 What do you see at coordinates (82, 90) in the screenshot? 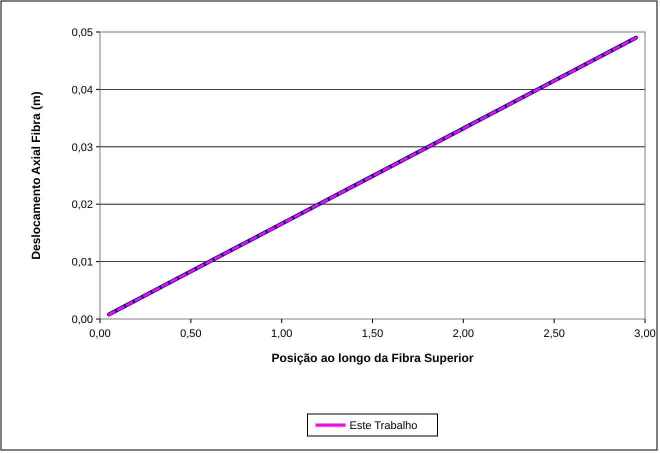
I see `y-tick-label: 0,04` at bounding box center [82, 90].